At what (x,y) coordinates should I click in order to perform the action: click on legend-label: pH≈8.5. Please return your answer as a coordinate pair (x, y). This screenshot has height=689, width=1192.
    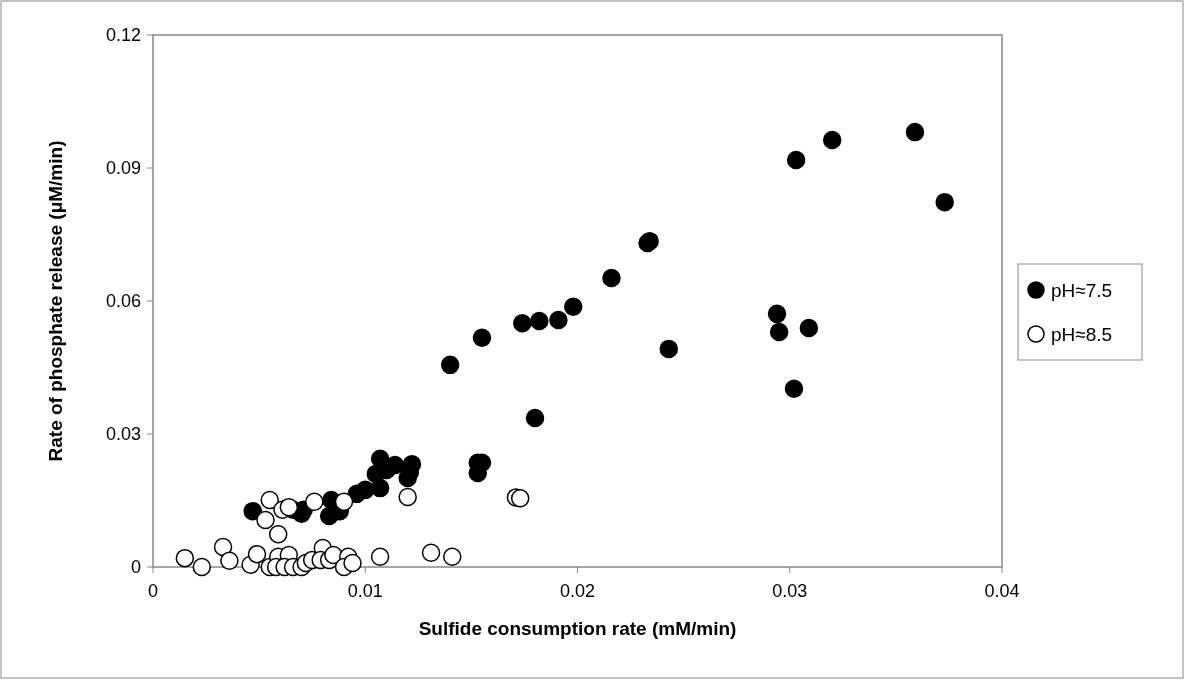
    Looking at the image, I should click on (1082, 334).